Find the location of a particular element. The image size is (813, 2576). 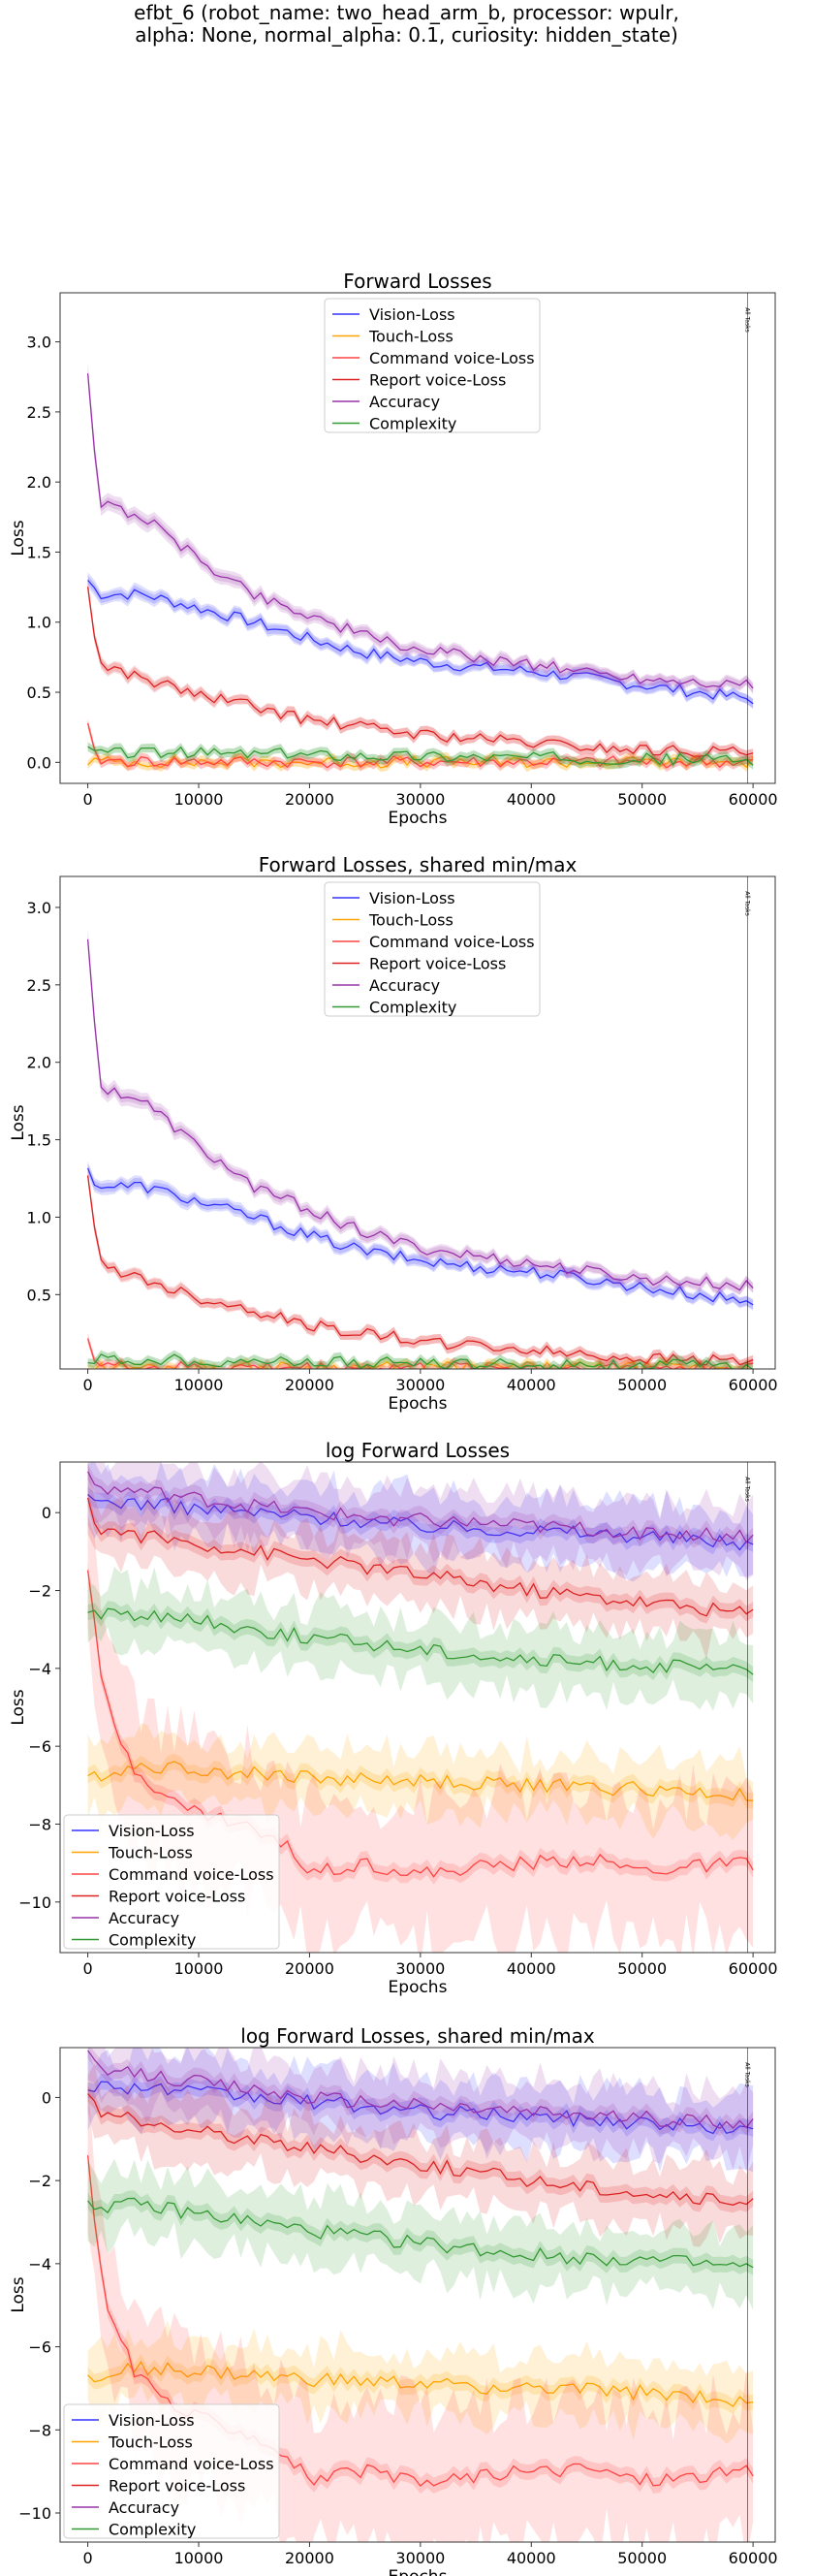

inner-band-report-voice-loss is located at coordinates (420, 1557).